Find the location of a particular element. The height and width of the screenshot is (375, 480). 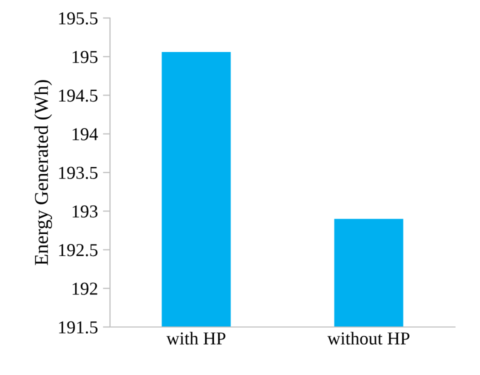

x-tick-label: without HP is located at coordinates (368, 338).